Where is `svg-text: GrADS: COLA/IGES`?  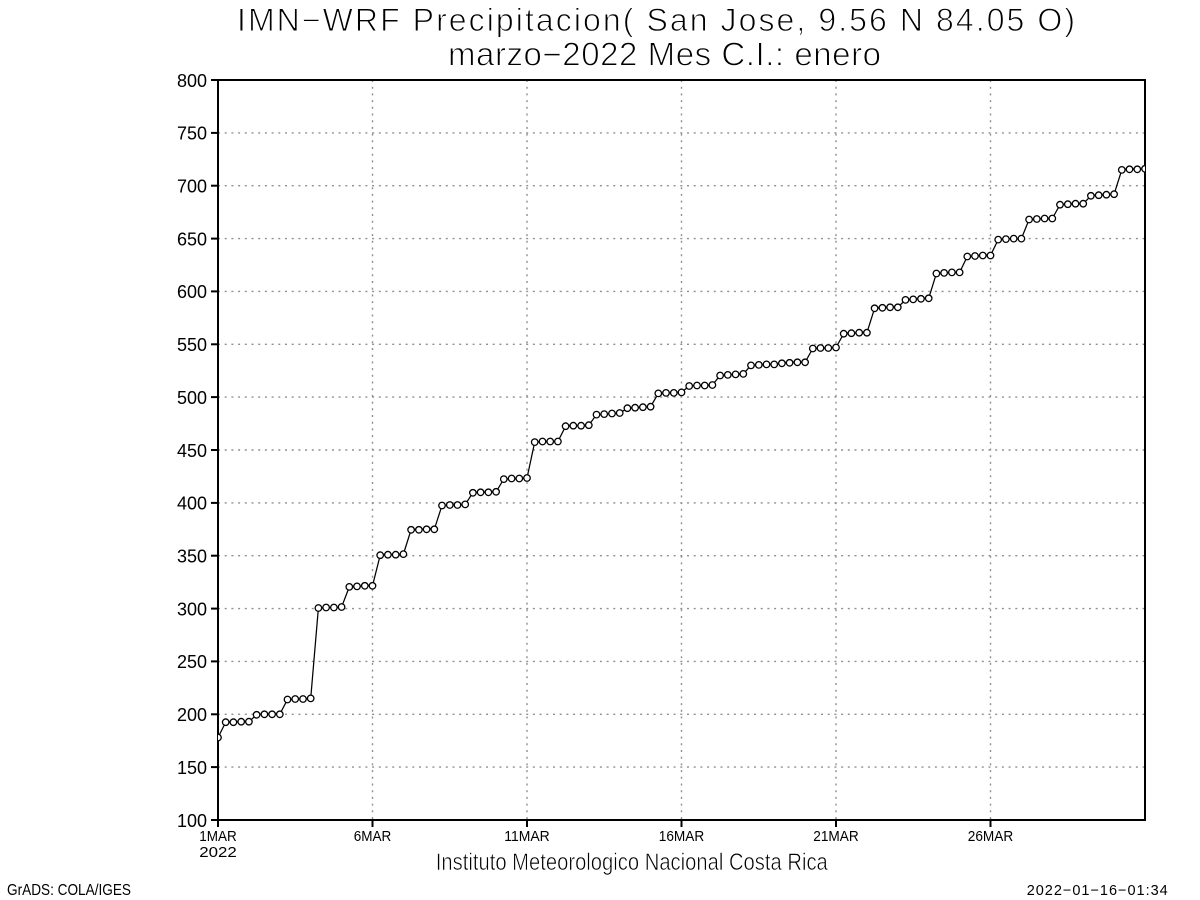
svg-text: GrADS: COLA/IGES is located at coordinates (69, 890).